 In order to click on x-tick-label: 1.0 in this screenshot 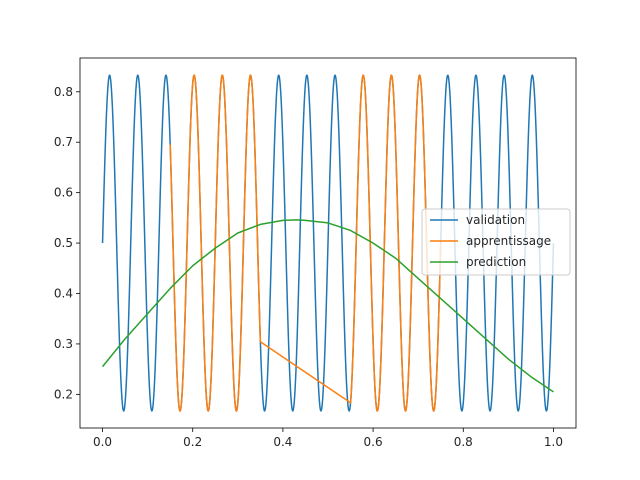, I will do `click(553, 442)`.